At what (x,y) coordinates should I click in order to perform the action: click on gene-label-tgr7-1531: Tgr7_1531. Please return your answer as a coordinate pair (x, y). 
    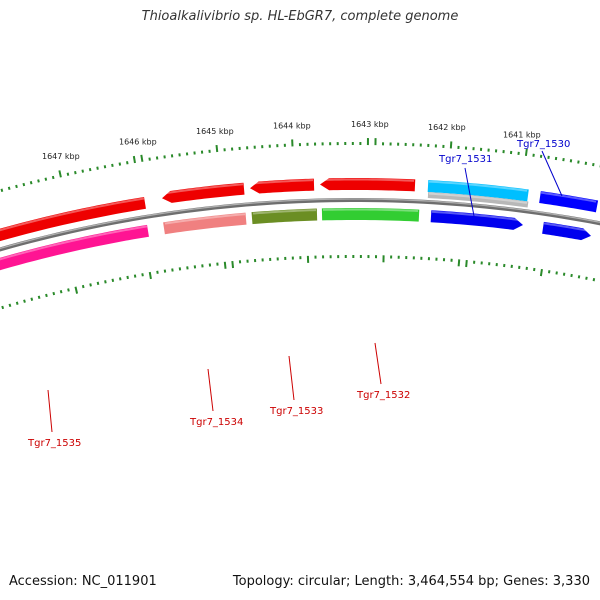
    Looking at the image, I should click on (465, 159).